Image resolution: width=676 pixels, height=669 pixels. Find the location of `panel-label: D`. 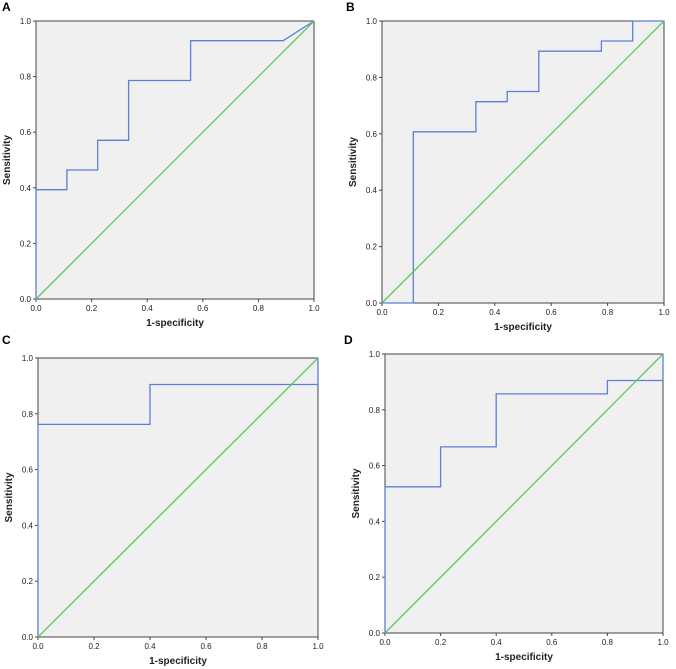

panel-label: D is located at coordinates (348, 340).